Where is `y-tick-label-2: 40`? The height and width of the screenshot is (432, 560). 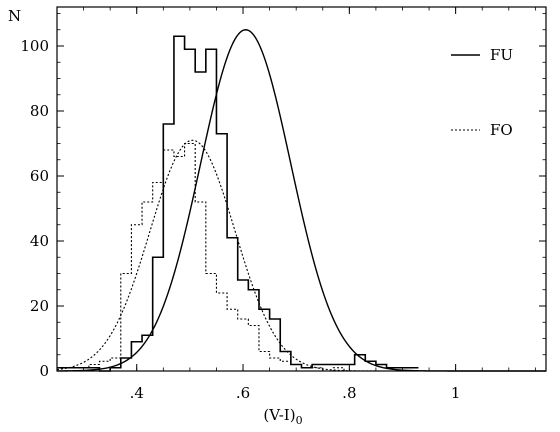 y-tick-label-2: 40 is located at coordinates (39, 241).